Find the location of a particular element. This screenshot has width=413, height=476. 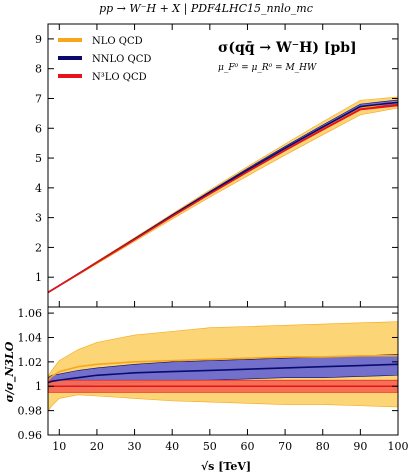

ratio-ytick-label: 1.02 is located at coordinates (30, 362).